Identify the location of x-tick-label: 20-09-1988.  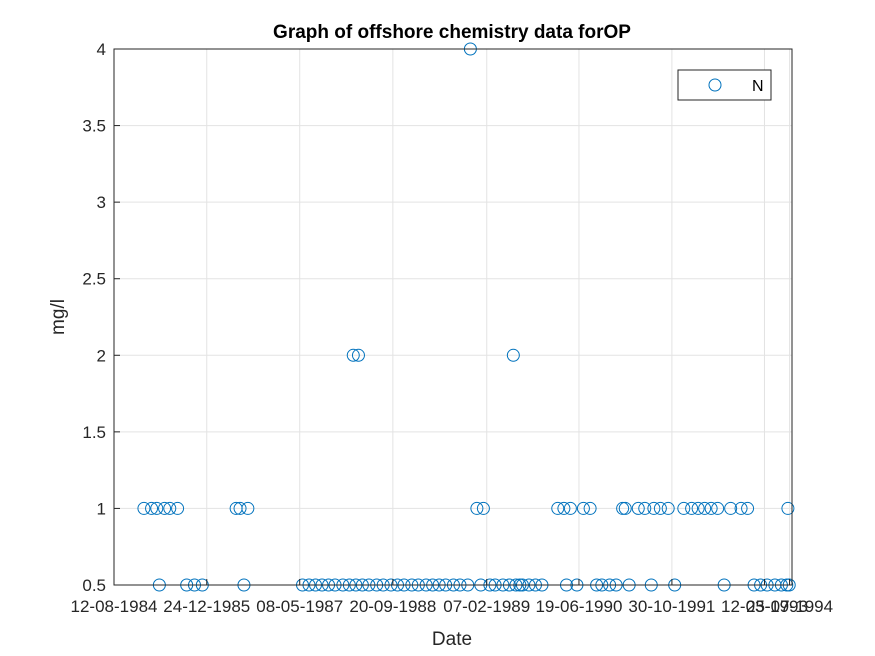
(392, 606).